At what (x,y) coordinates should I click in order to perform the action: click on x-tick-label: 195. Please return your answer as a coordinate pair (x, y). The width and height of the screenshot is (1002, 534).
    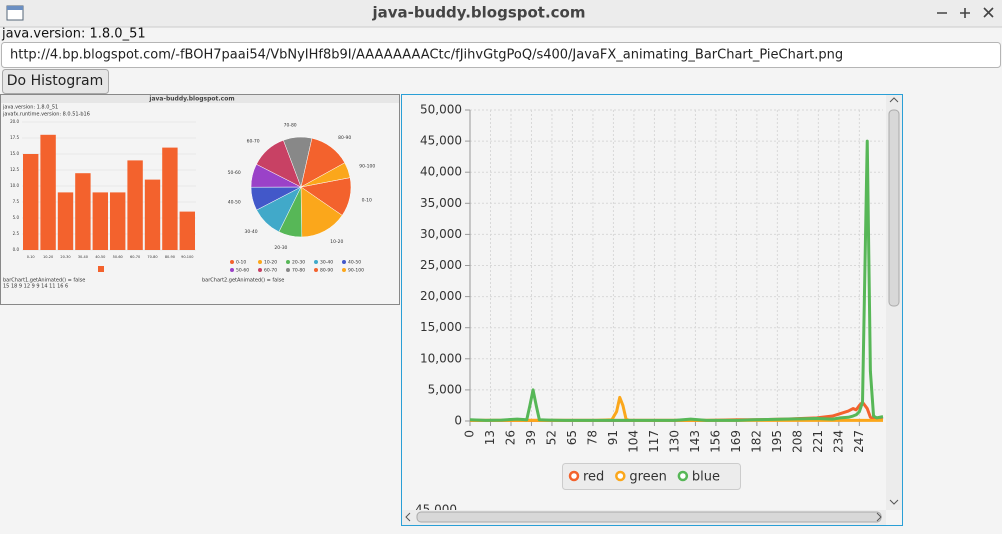
    Looking at the image, I should click on (777, 441).